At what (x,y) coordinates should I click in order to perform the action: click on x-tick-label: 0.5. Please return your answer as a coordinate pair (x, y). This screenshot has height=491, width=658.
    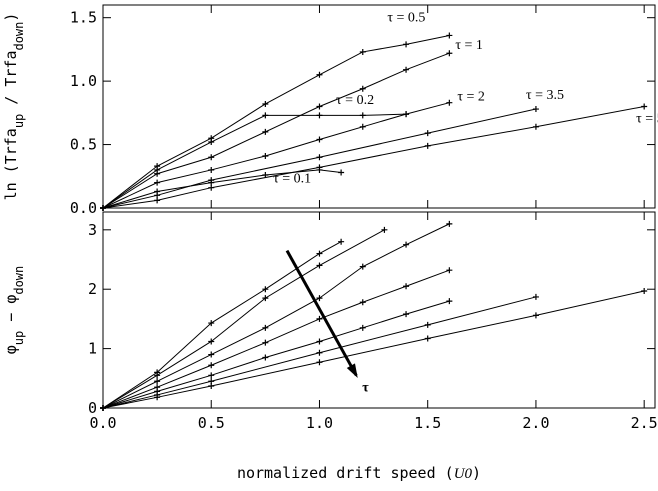
    Looking at the image, I should click on (211, 423).